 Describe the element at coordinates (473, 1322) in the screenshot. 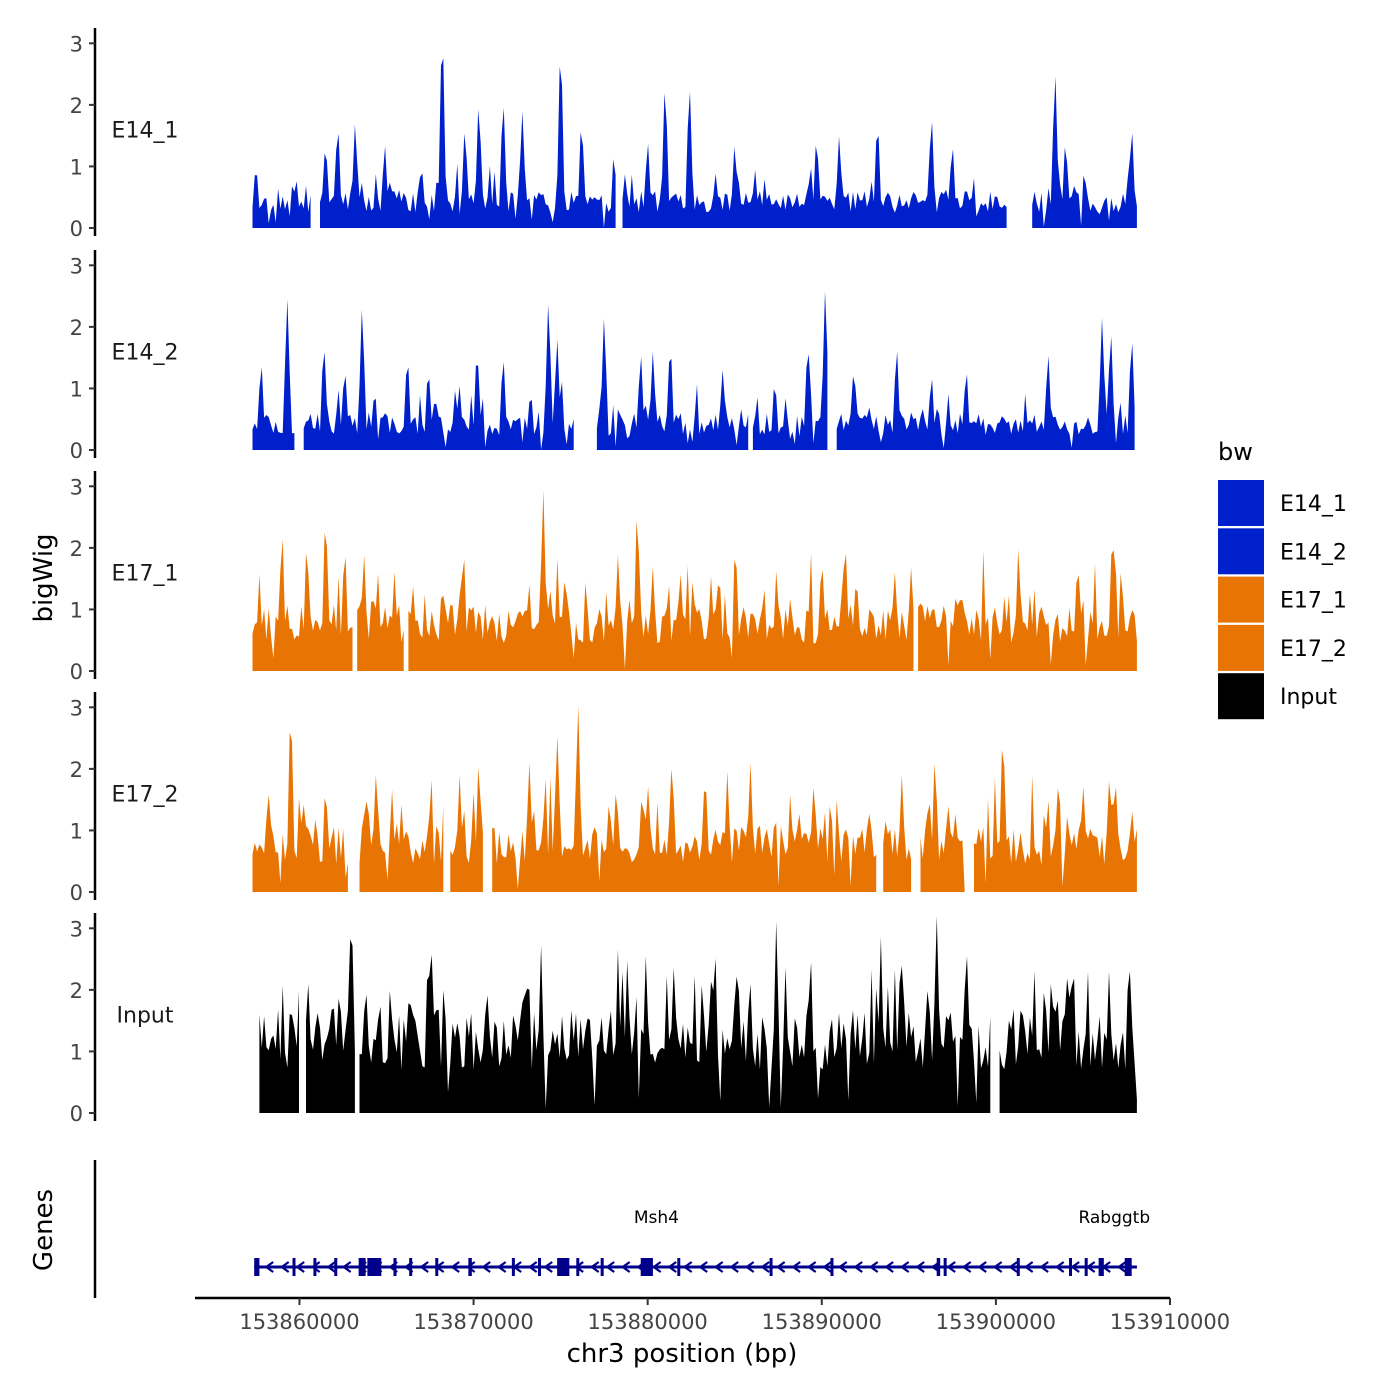

I see `x-tick-label: 153870000` at that location.